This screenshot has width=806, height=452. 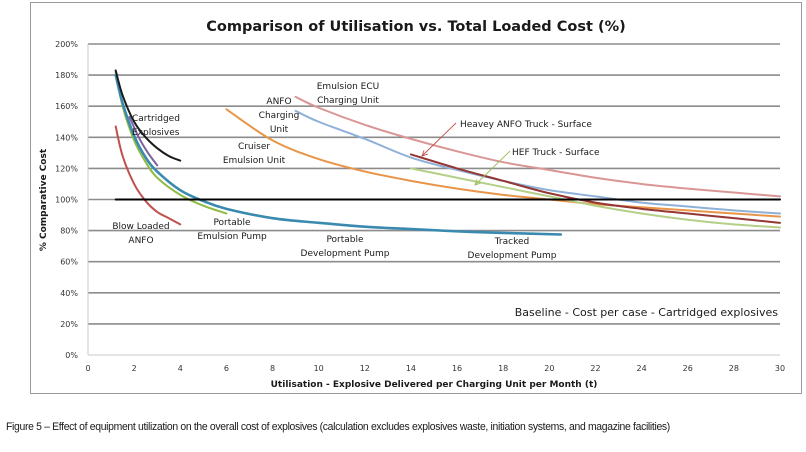 I want to click on x-tick-label: 2, so click(x=134, y=368).